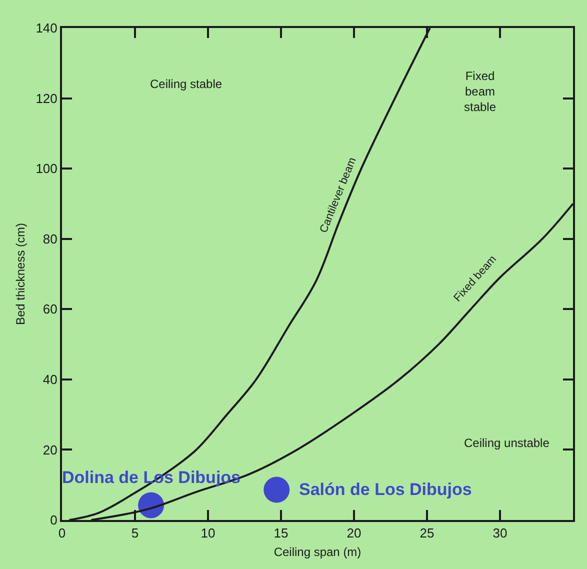 Image resolution: width=587 pixels, height=569 pixels. What do you see at coordinates (54, 520) in the screenshot?
I see `y-tick-label: 0` at bounding box center [54, 520].